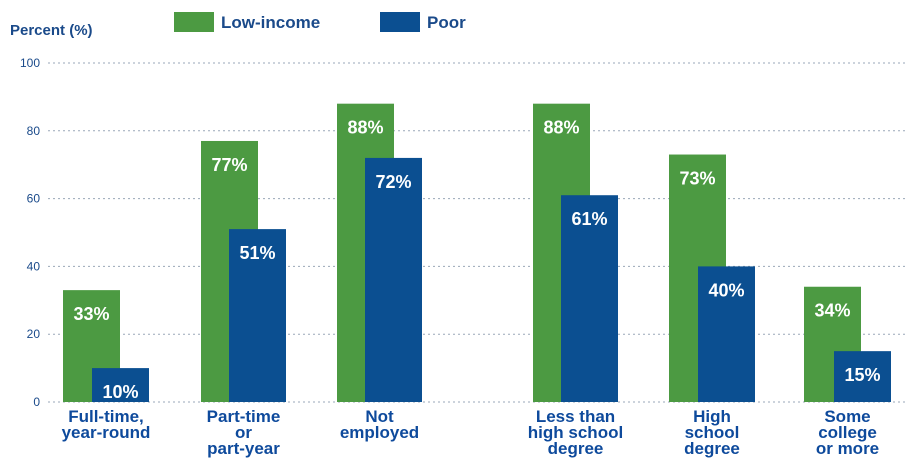 Image resolution: width=911 pixels, height=476 pixels. I want to click on bar-group: 88% 61%, so click(575, 253).